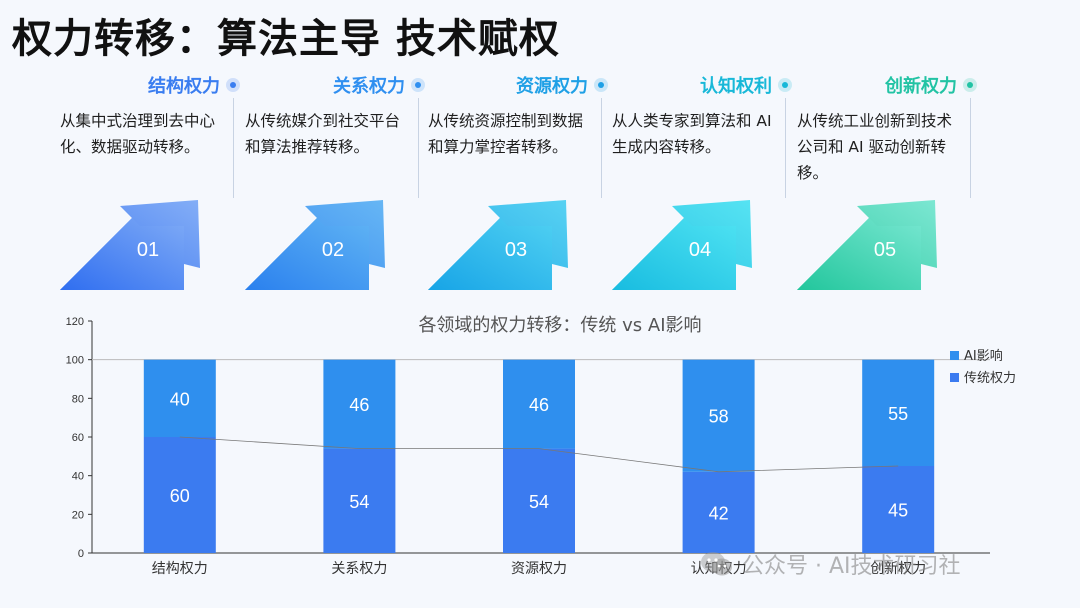 Image resolution: width=1080 pixels, height=608 pixels. I want to click on step-number: 03, so click(516, 250).